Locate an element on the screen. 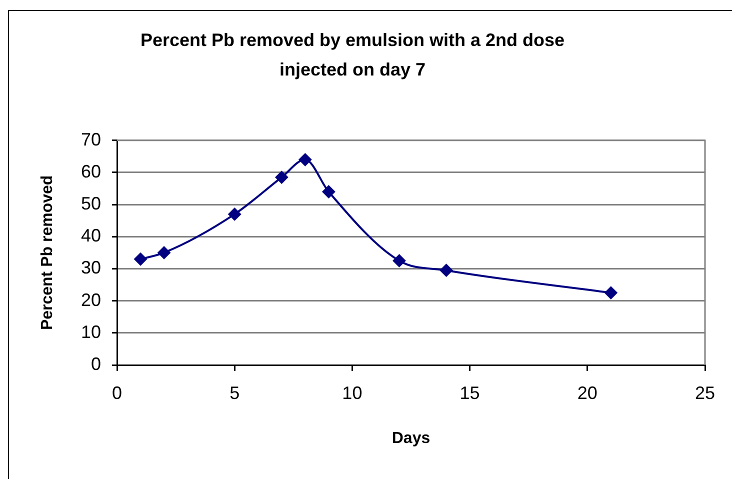  y-tick-label: 0 is located at coordinates (95, 364).